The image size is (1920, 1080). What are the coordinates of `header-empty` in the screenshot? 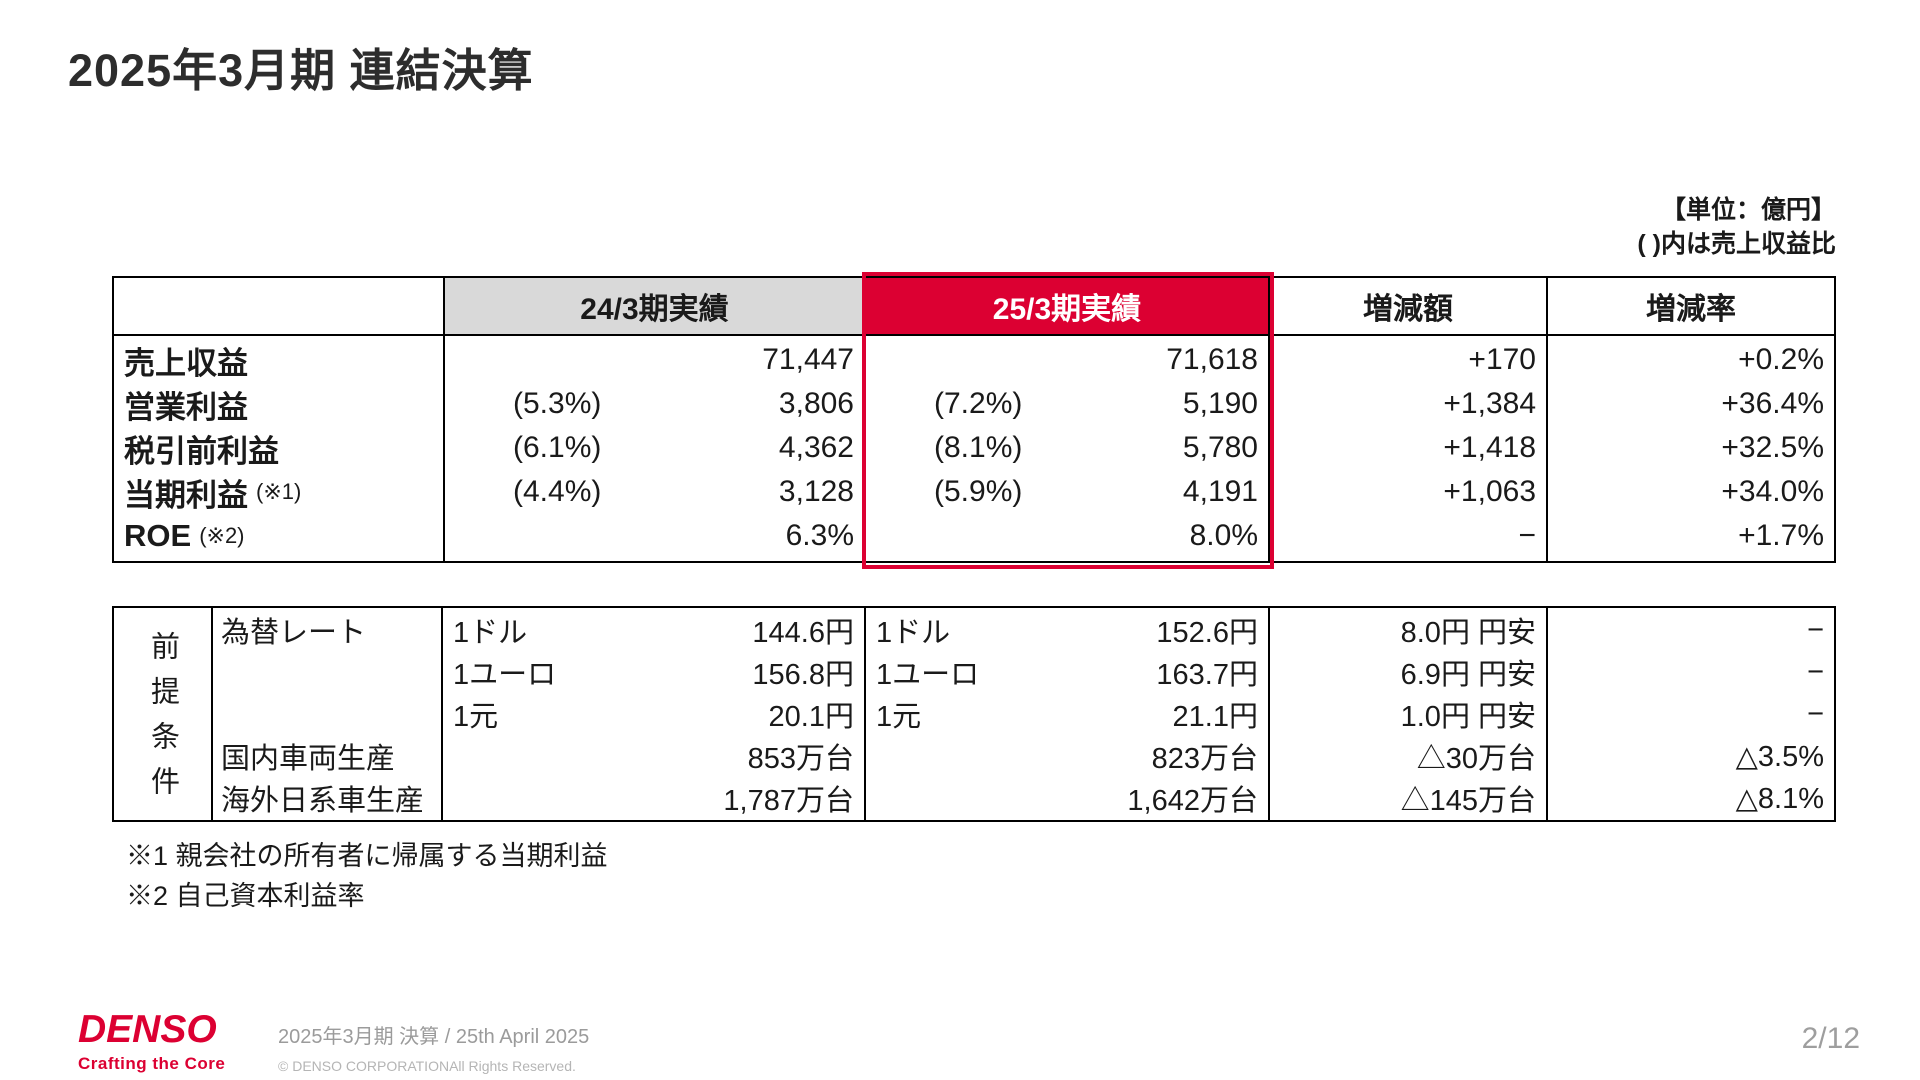 It's located at (279, 307).